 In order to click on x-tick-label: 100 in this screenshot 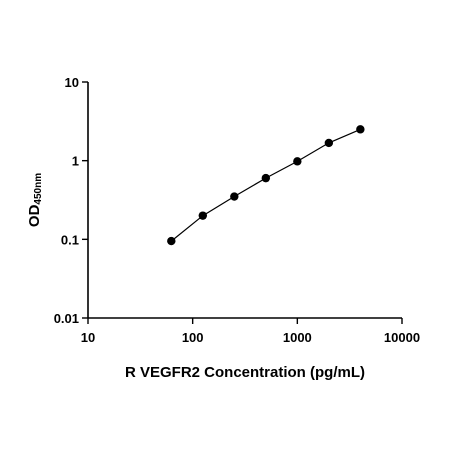, I will do `click(193, 337)`.